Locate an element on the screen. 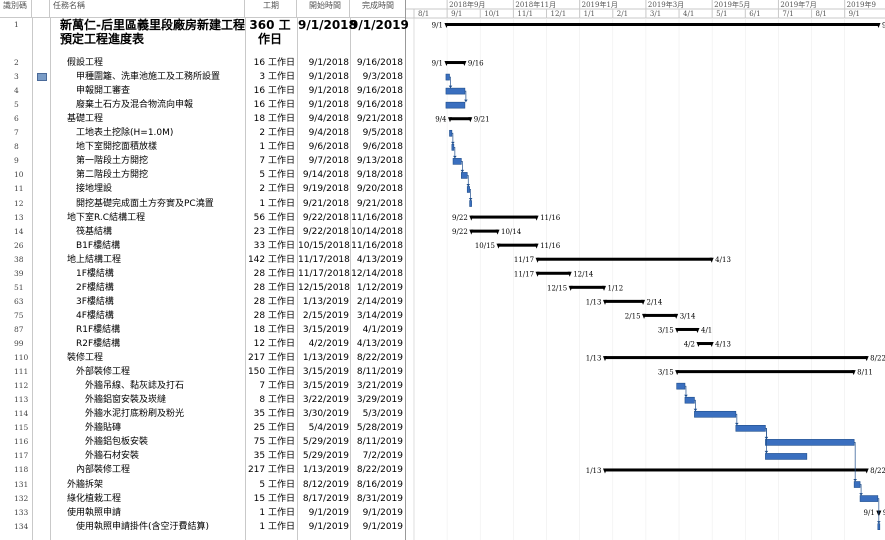 The width and height of the screenshot is (885, 540). task-row: 3 甲種圍籬、洗車池施工及工務所設置 3 工作日 9/1/2018 9/3/2018 is located at coordinates (202, 77).